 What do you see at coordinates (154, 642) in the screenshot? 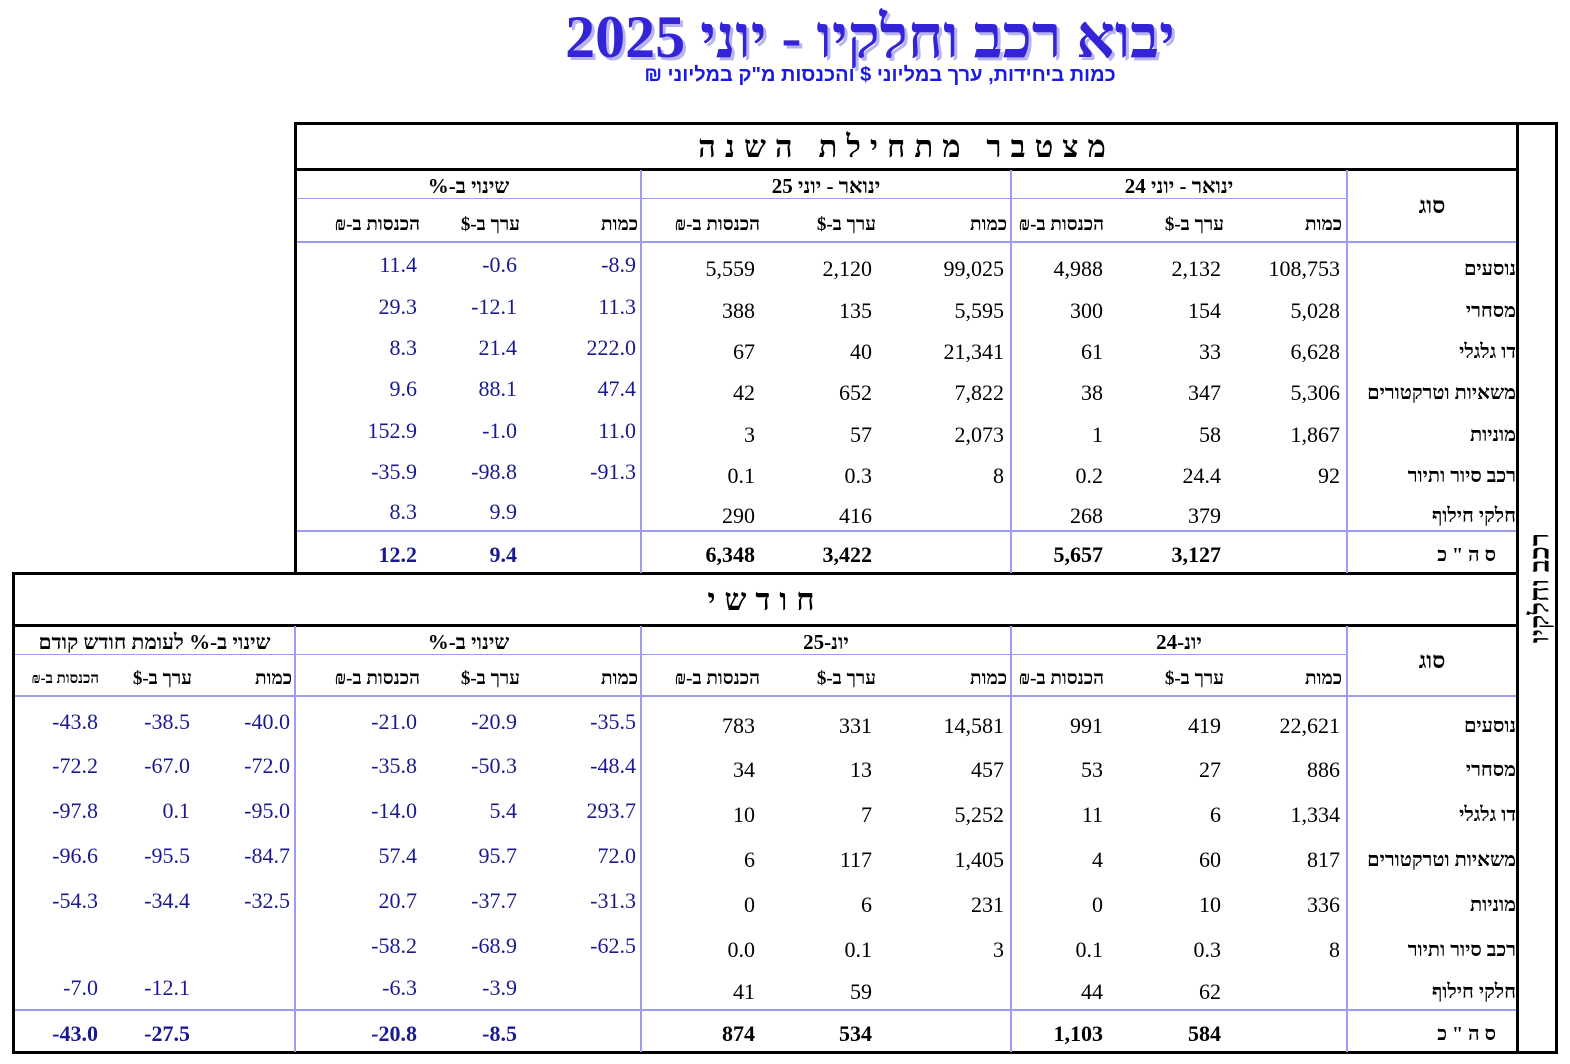
I see `group-header-prev-month: שינוי ב-% לעומת חודש קודם` at bounding box center [154, 642].